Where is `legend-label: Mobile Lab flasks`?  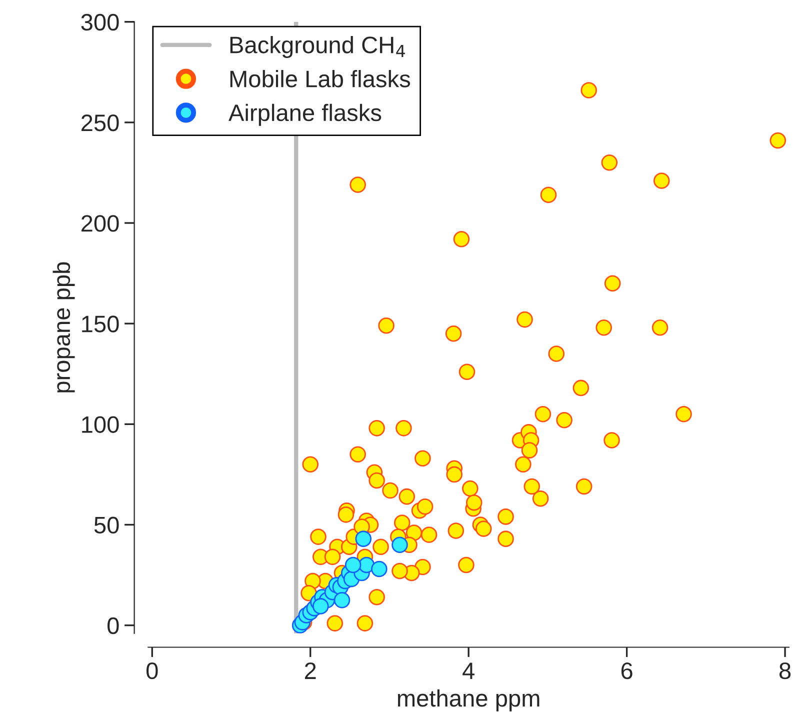
legend-label: Mobile Lab flasks is located at coordinates (320, 79).